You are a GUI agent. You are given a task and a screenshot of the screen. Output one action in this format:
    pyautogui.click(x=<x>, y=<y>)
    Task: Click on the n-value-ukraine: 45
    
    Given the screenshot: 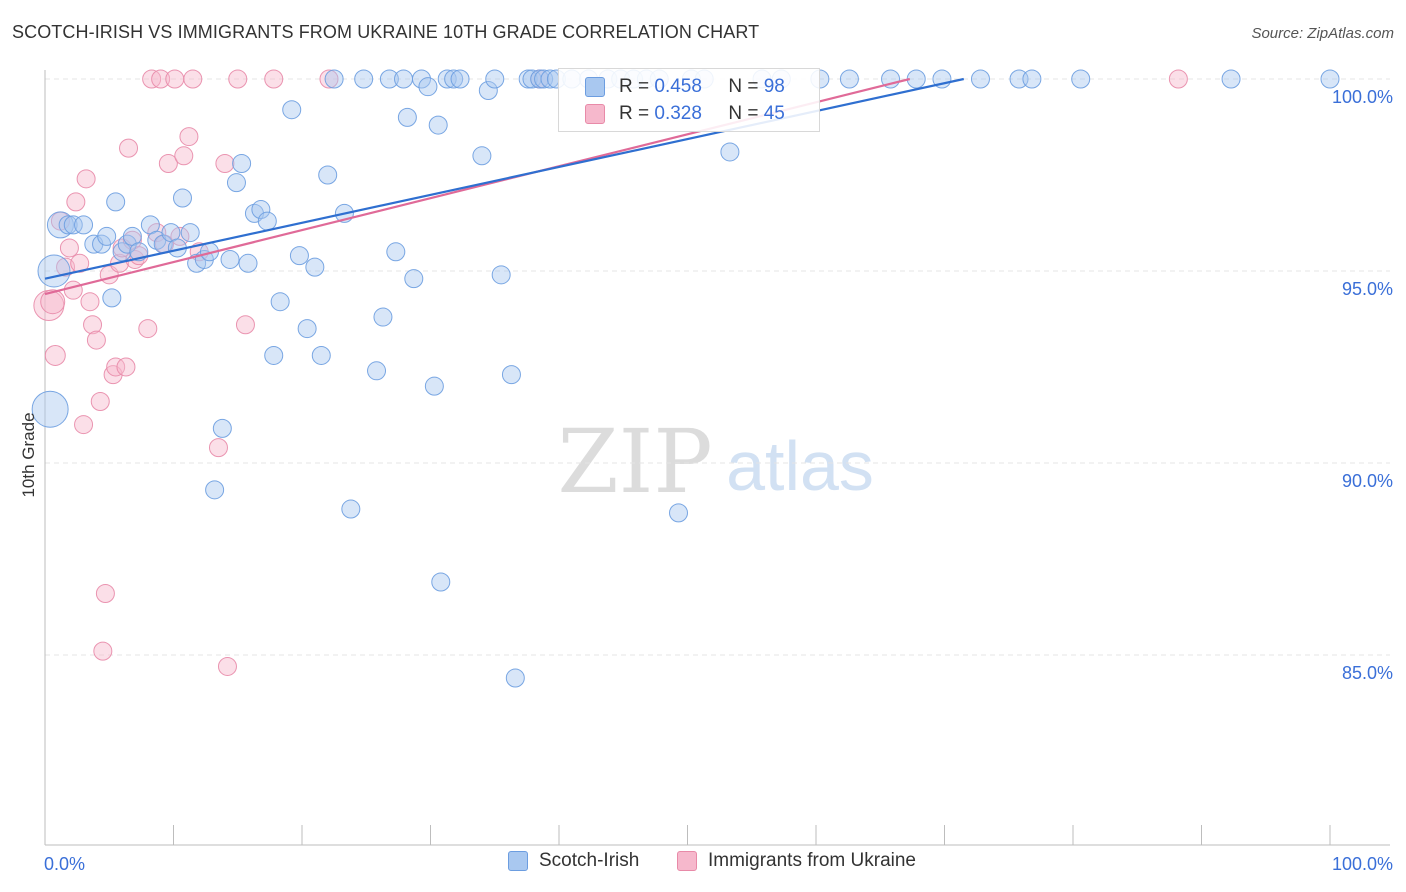 What is the action you would take?
    pyautogui.click(x=774, y=113)
    